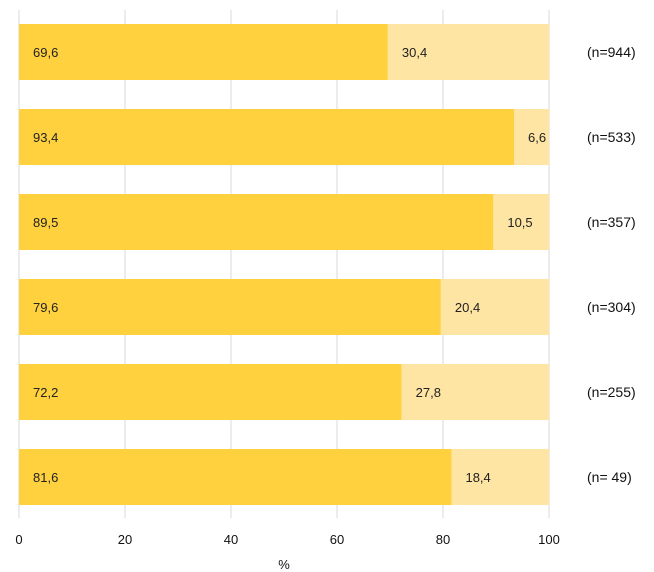 The image size is (654, 572). I want to click on bar-value-label: 30,4, so click(414, 52).